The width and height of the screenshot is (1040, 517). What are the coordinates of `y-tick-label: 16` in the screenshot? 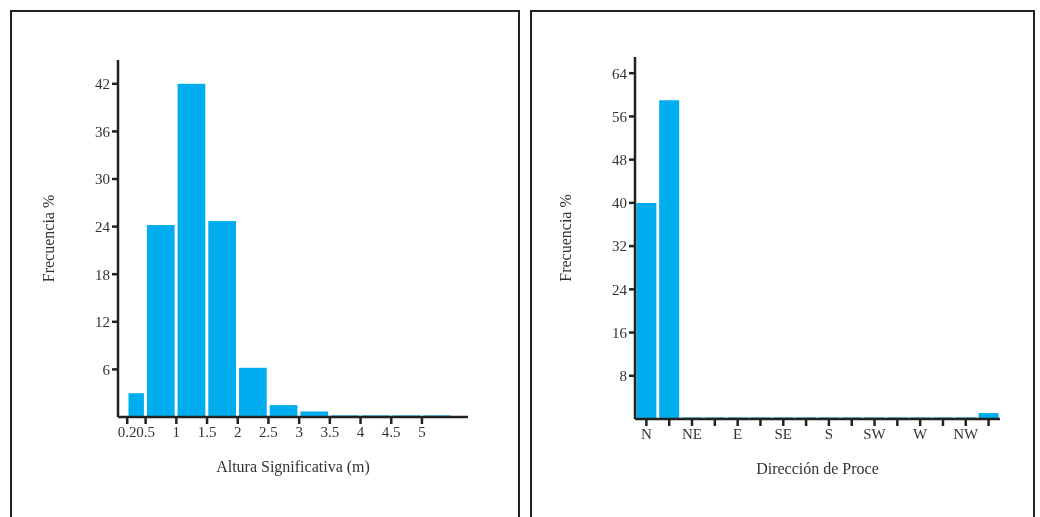 It's located at (620, 332).